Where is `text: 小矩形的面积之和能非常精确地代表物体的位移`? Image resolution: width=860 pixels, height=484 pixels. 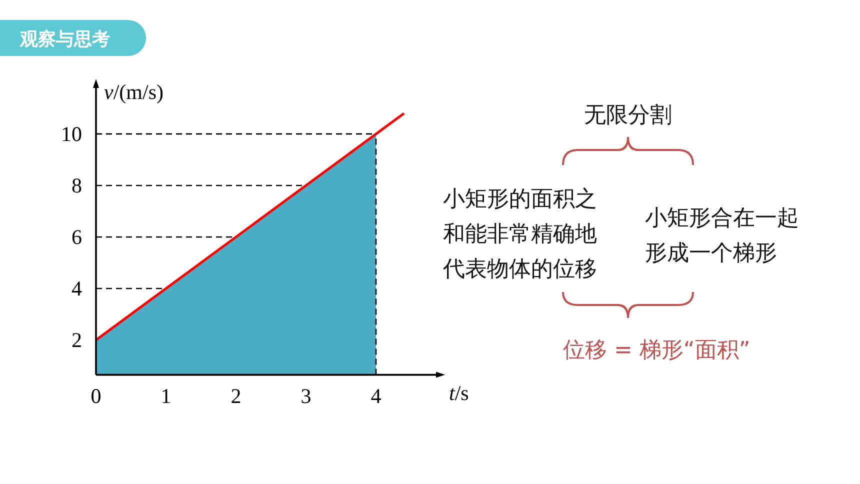
text: 小矩形的面积之和能非常精确地代表物体的位移 is located at coordinates (519, 234).